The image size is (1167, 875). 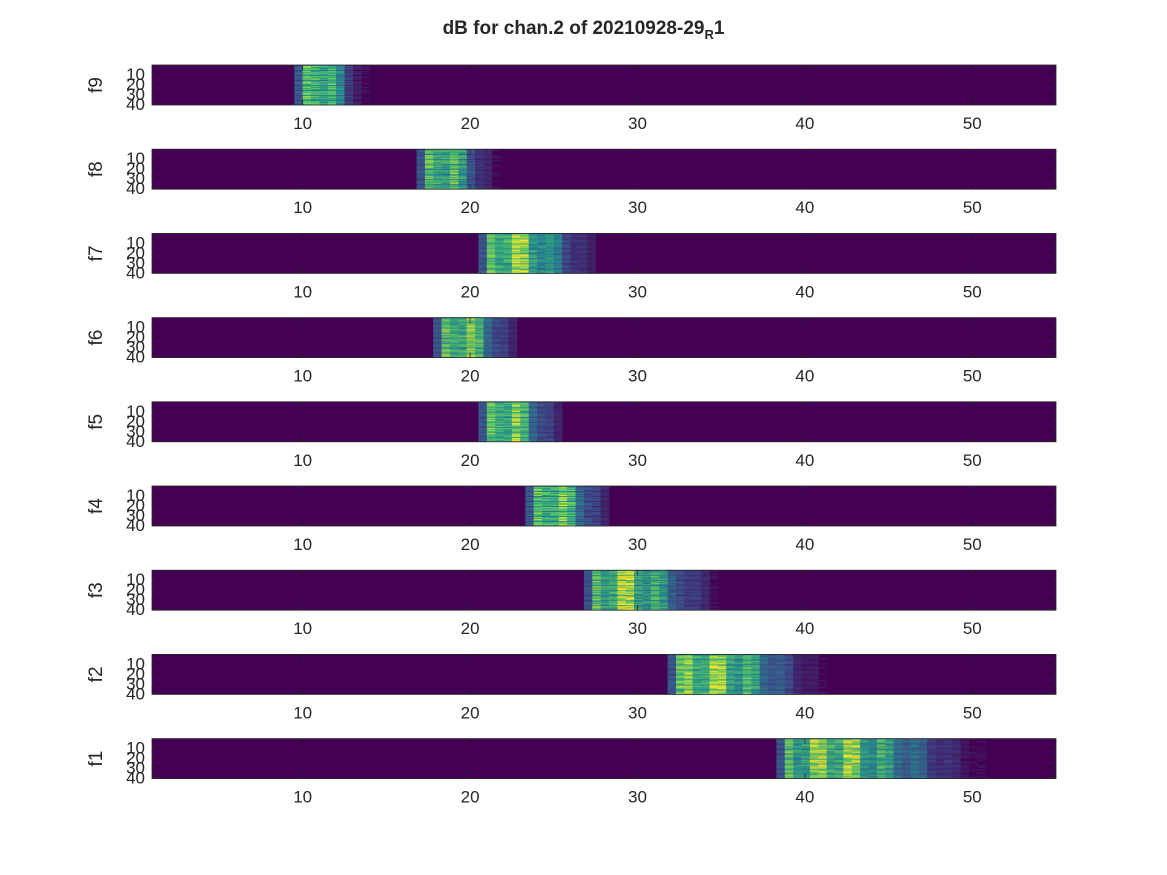 I want to click on panel-background, so click(x=604, y=421).